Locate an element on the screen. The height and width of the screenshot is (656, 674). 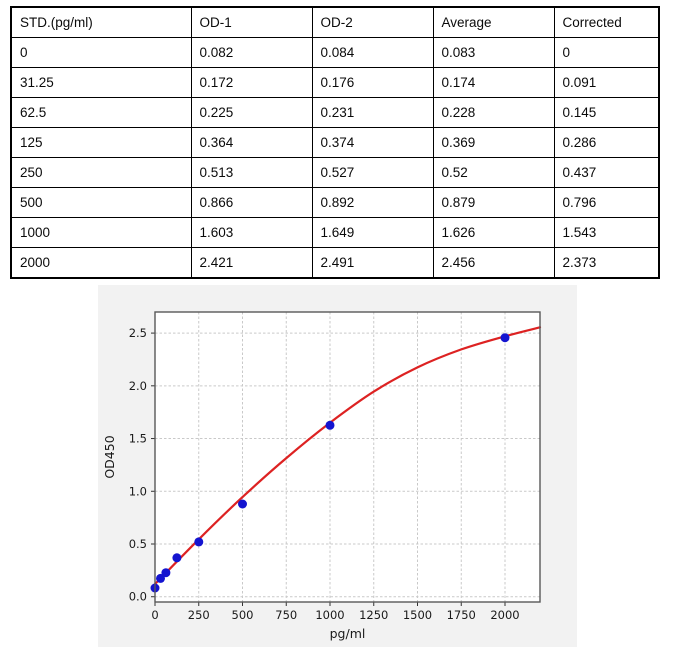
column-header: Average is located at coordinates (493, 22).